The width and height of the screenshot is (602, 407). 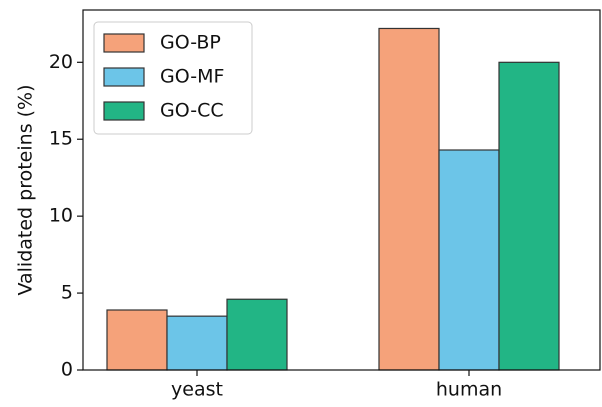 What do you see at coordinates (26, 189) in the screenshot?
I see `y-axis-label: Validated proteins (%)` at bounding box center [26, 189].